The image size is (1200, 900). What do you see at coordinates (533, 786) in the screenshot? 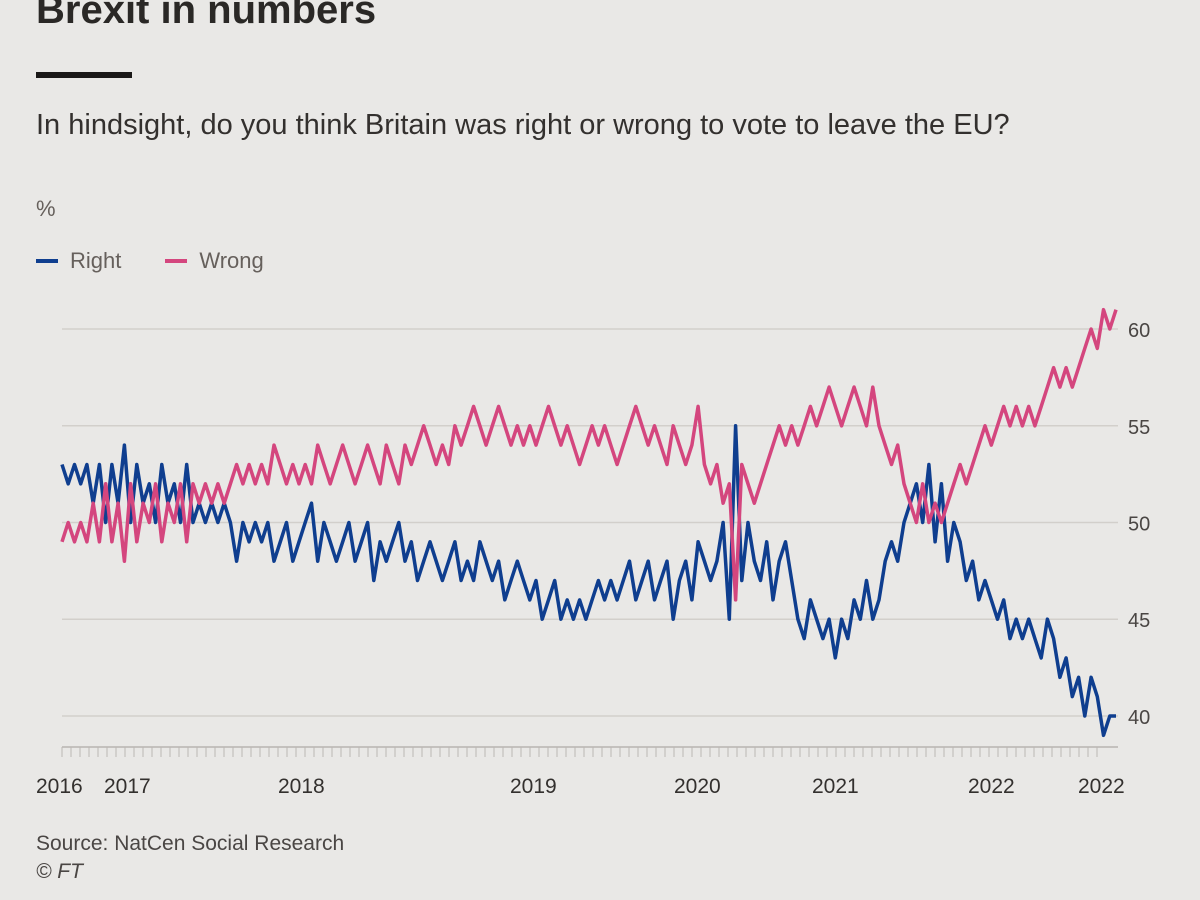
I see `x-tick-label: 2019` at bounding box center [533, 786].